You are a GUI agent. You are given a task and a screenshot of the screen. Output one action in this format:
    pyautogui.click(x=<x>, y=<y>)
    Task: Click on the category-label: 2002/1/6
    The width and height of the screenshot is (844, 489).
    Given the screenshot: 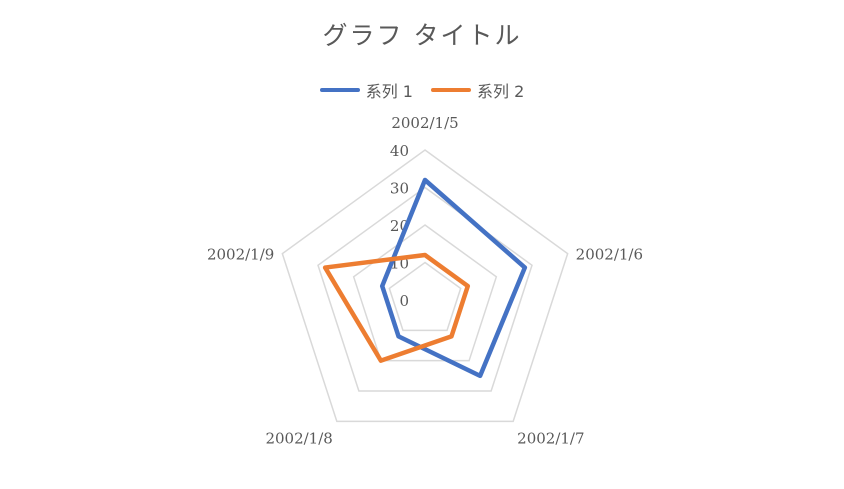 What is the action you would take?
    pyautogui.click(x=609, y=255)
    